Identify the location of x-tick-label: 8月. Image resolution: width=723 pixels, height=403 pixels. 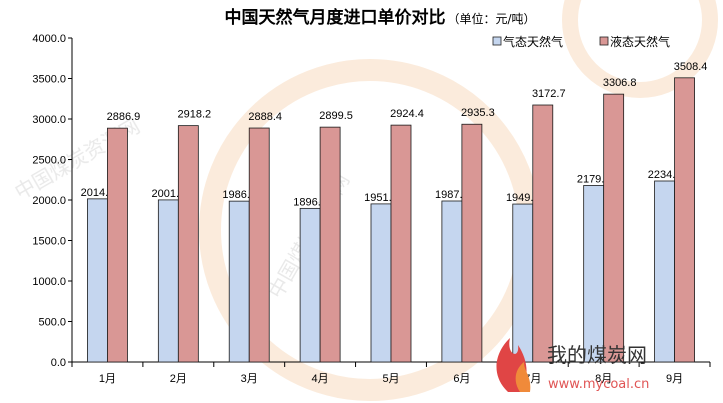
(603, 379).